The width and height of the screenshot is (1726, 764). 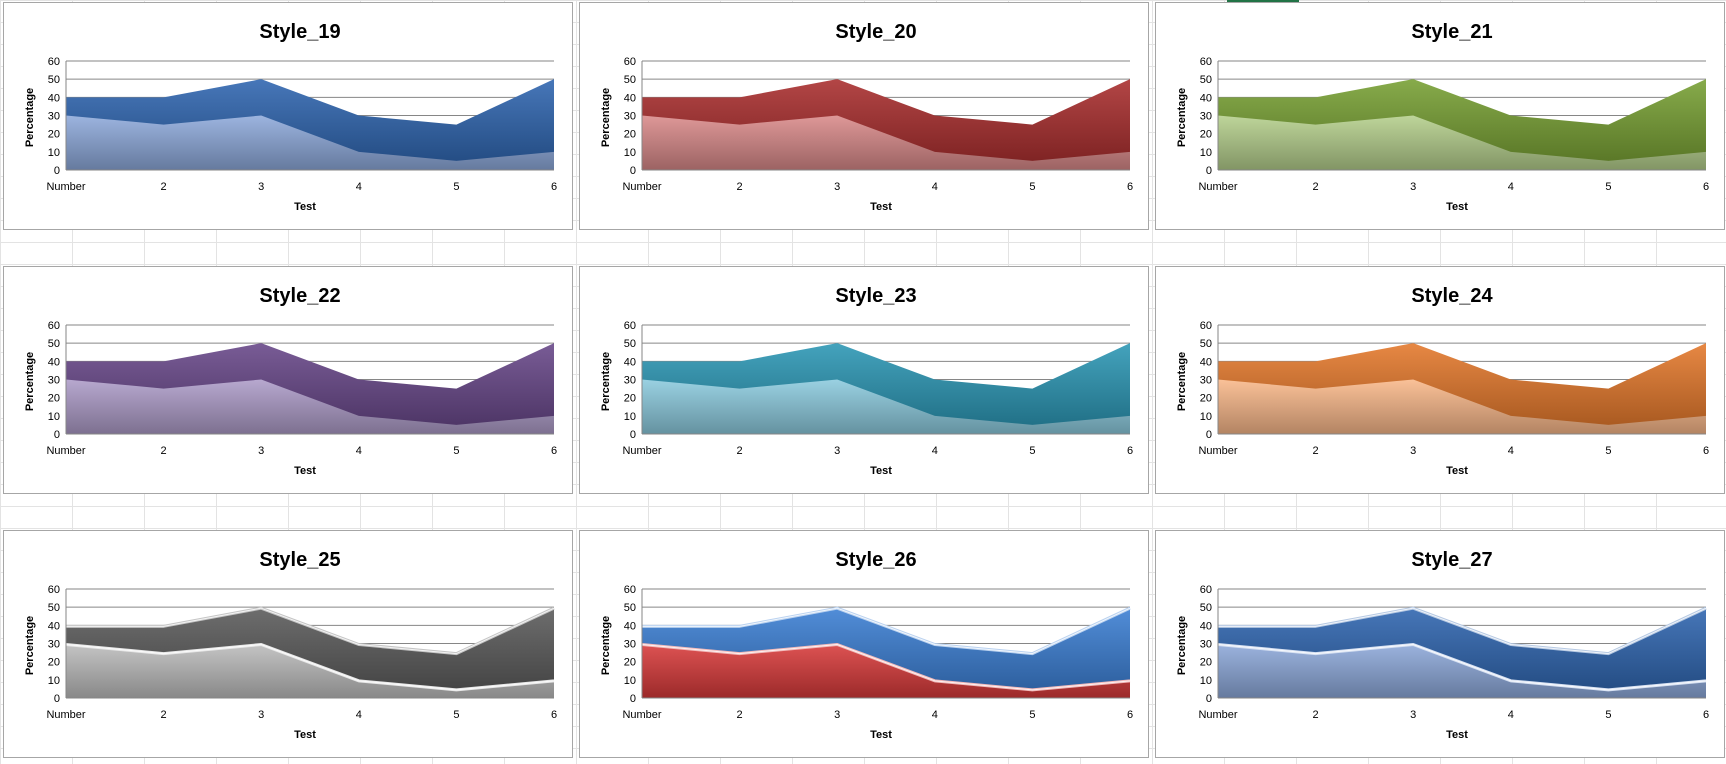 I want to click on chart-title: Style_23, so click(x=875, y=296).